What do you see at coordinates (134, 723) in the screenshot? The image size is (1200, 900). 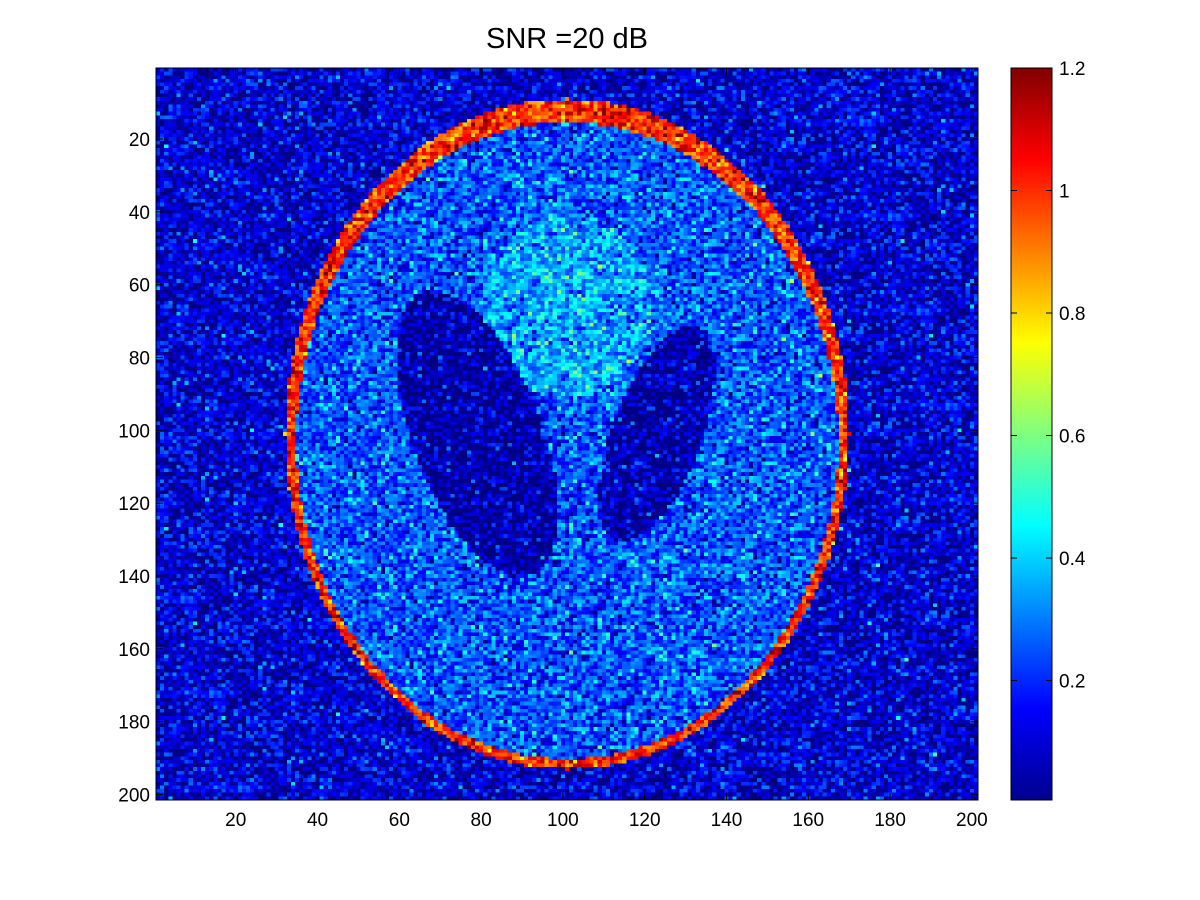 I see `y-tick-label: 180` at bounding box center [134, 723].